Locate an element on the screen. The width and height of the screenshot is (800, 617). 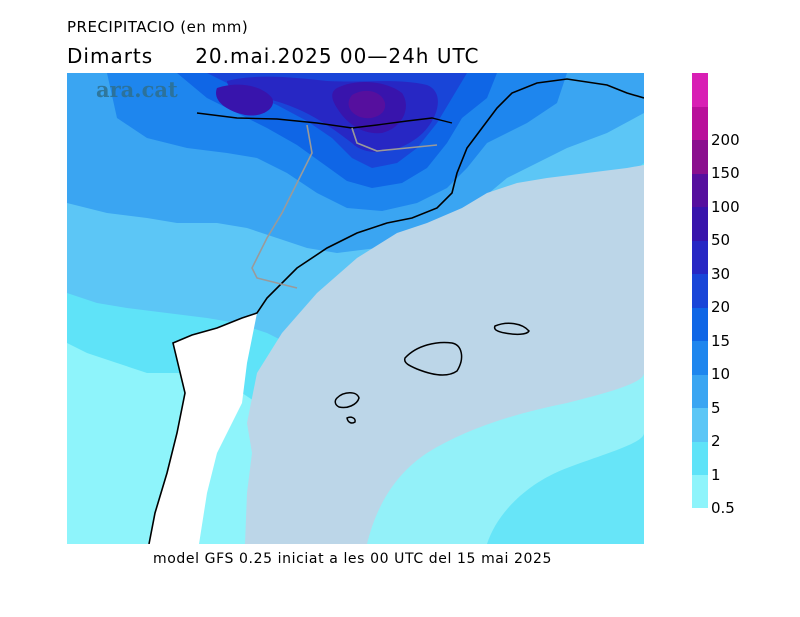
legend-tick-label: 1 is located at coordinates (716, 474).